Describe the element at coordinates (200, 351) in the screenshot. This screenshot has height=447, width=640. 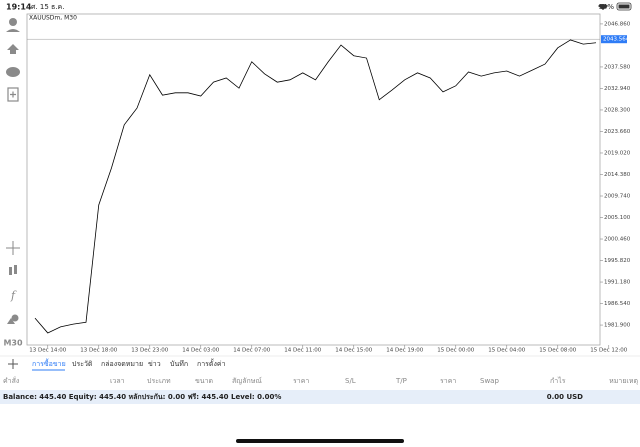
I see `x-tick-label: 14 Dec 03:00` at that location.